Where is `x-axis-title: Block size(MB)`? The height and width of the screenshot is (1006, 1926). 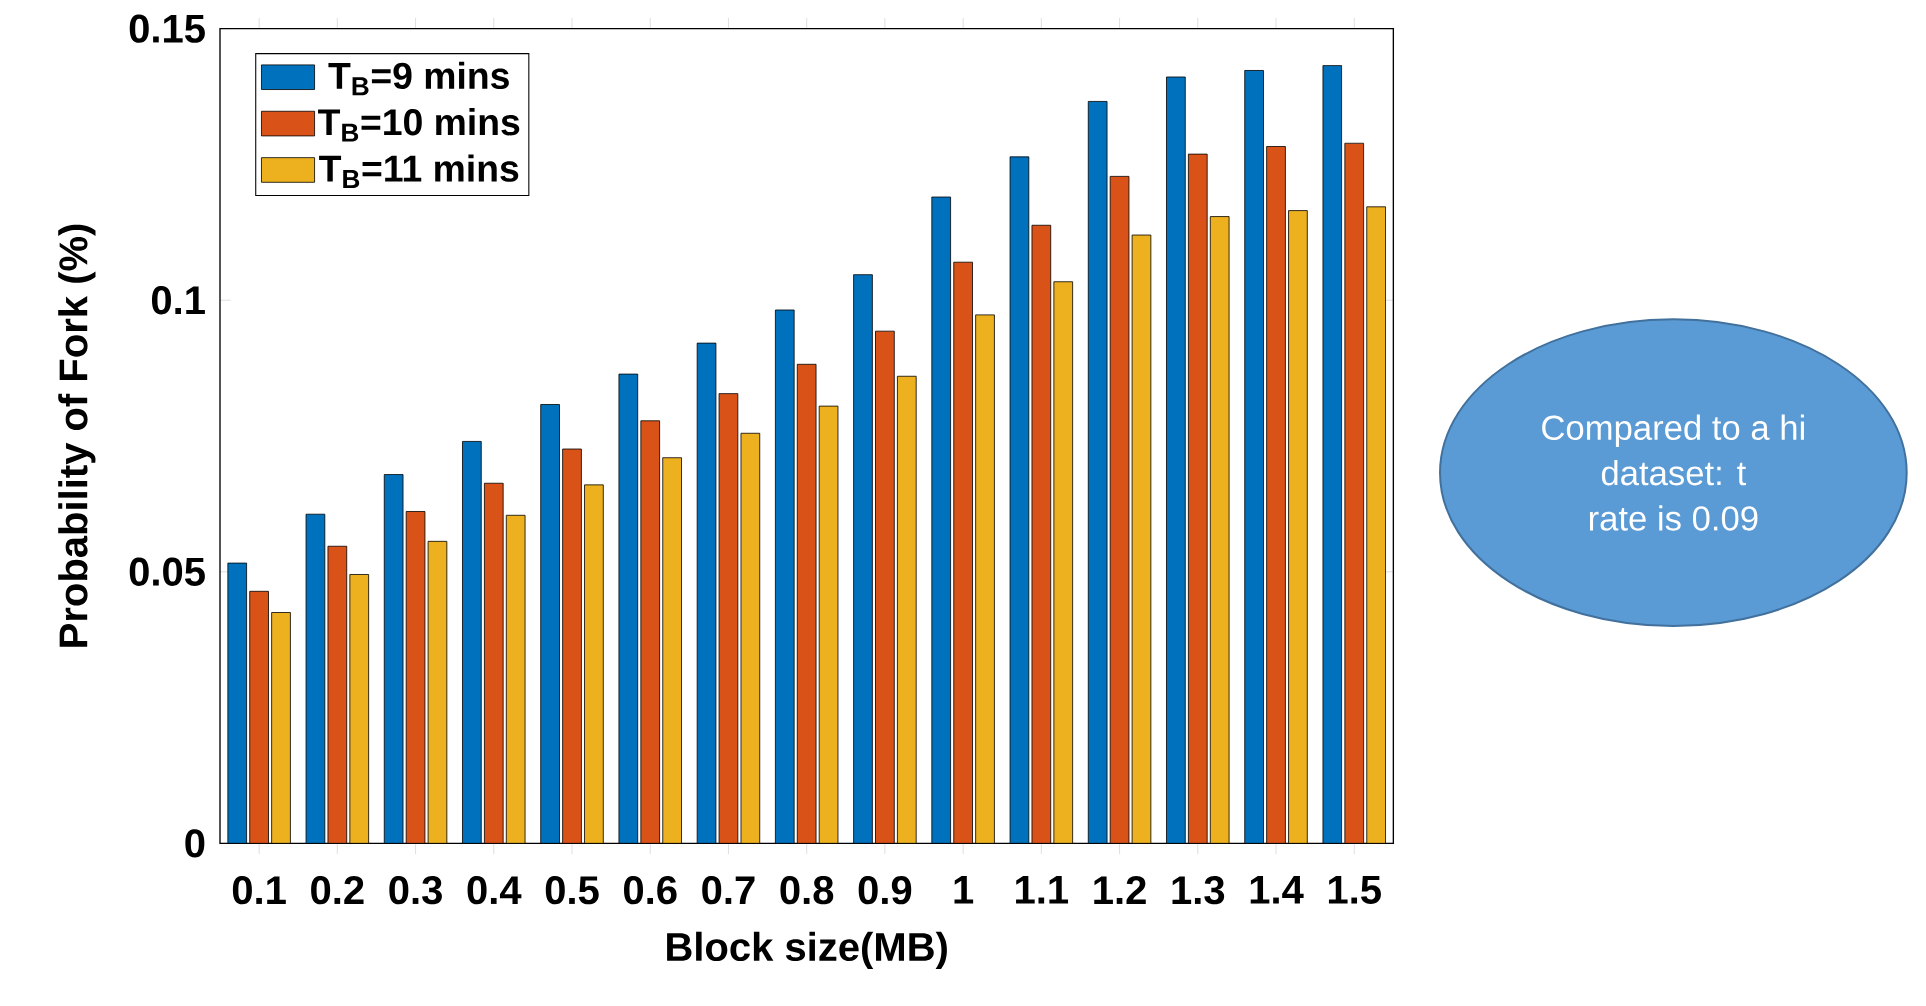
x-axis-title: Block size(MB) is located at coordinates (807, 950).